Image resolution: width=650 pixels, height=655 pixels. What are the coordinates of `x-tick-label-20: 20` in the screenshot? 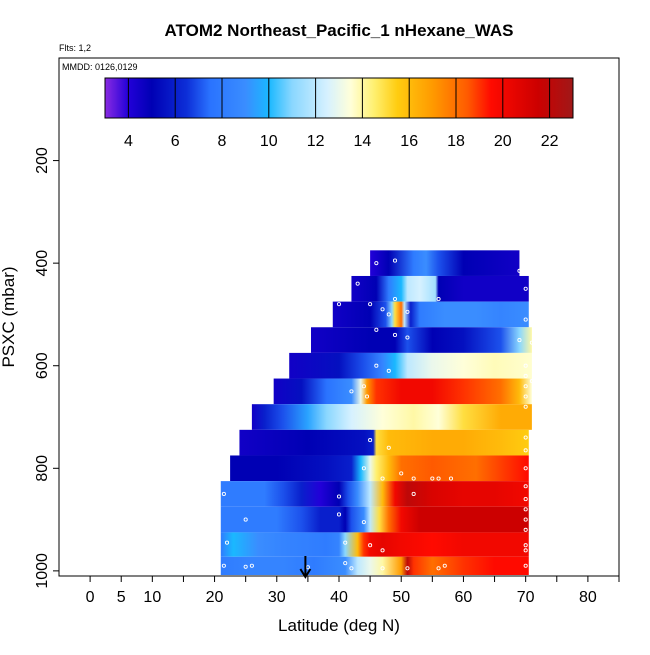 It's located at (215, 597).